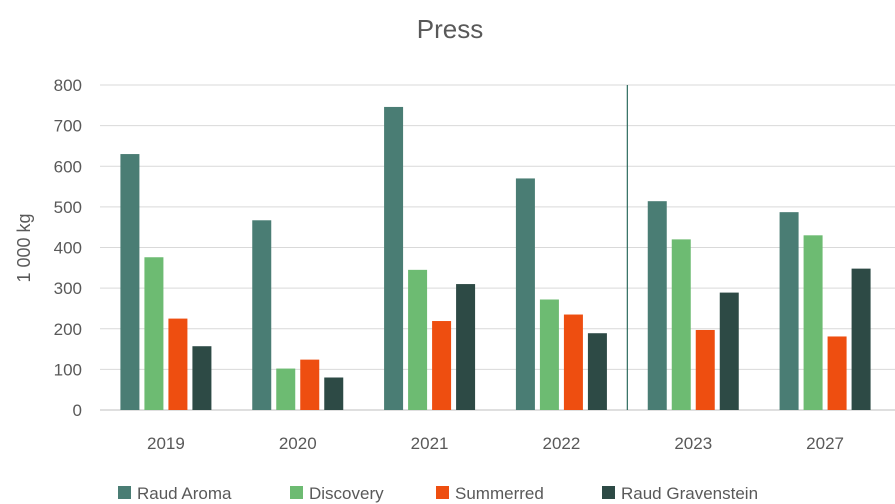  Describe the element at coordinates (418, 339) in the screenshot. I see `bar-discovery-2021` at that location.